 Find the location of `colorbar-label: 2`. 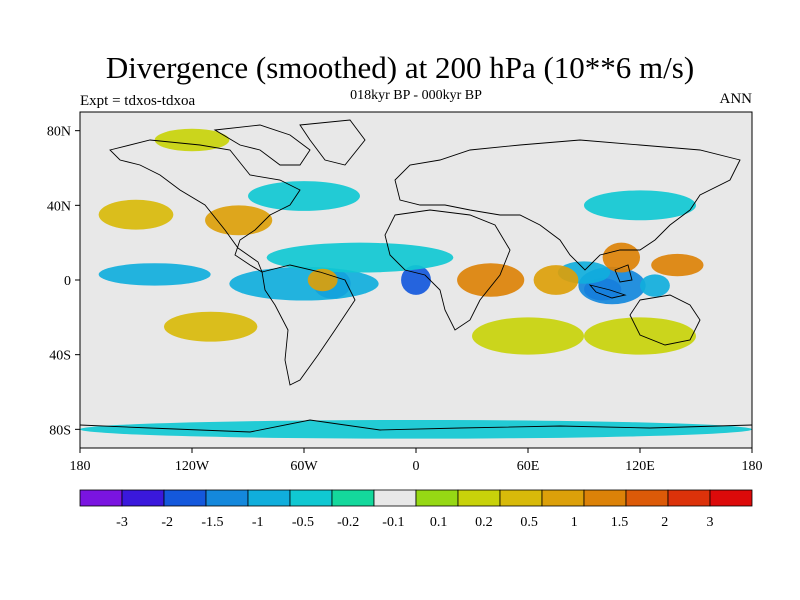

colorbar-label: 2 is located at coordinates (664, 522).